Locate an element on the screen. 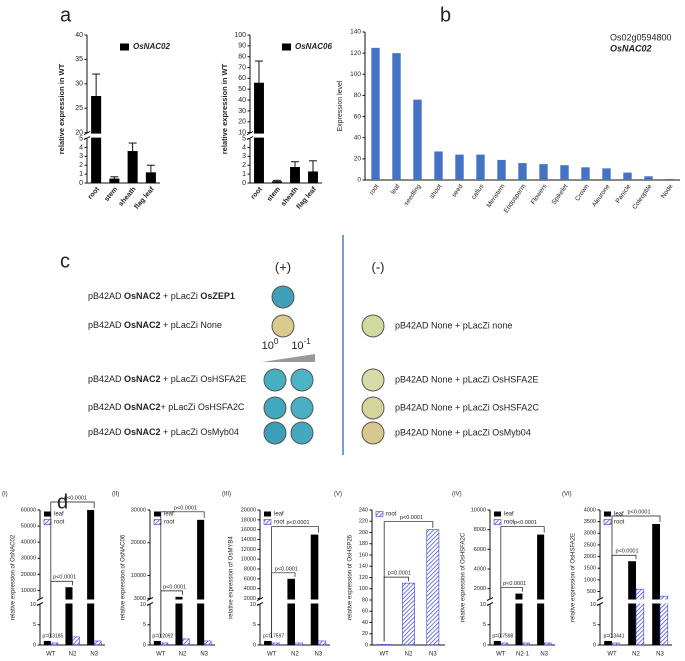  y-tick-label: 1500 is located at coordinates (590, 569).